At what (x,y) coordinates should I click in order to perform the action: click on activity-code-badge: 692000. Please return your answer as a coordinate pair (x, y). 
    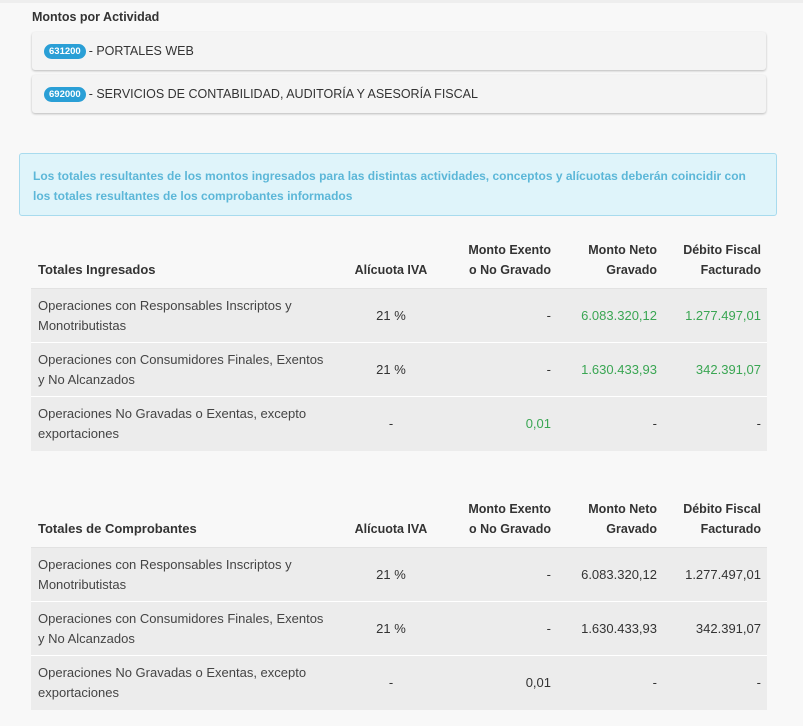
    Looking at the image, I should click on (65, 94).